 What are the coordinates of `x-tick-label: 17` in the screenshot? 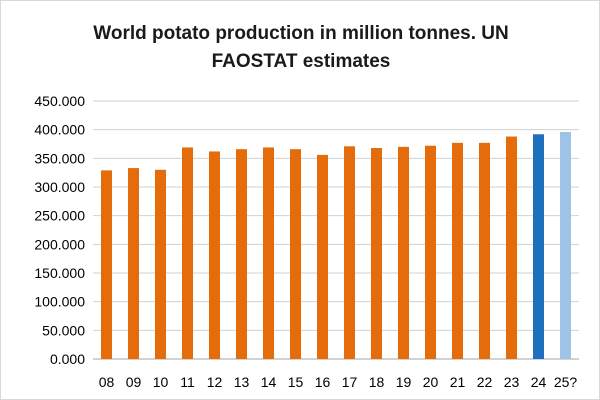 It's located at (350, 382).